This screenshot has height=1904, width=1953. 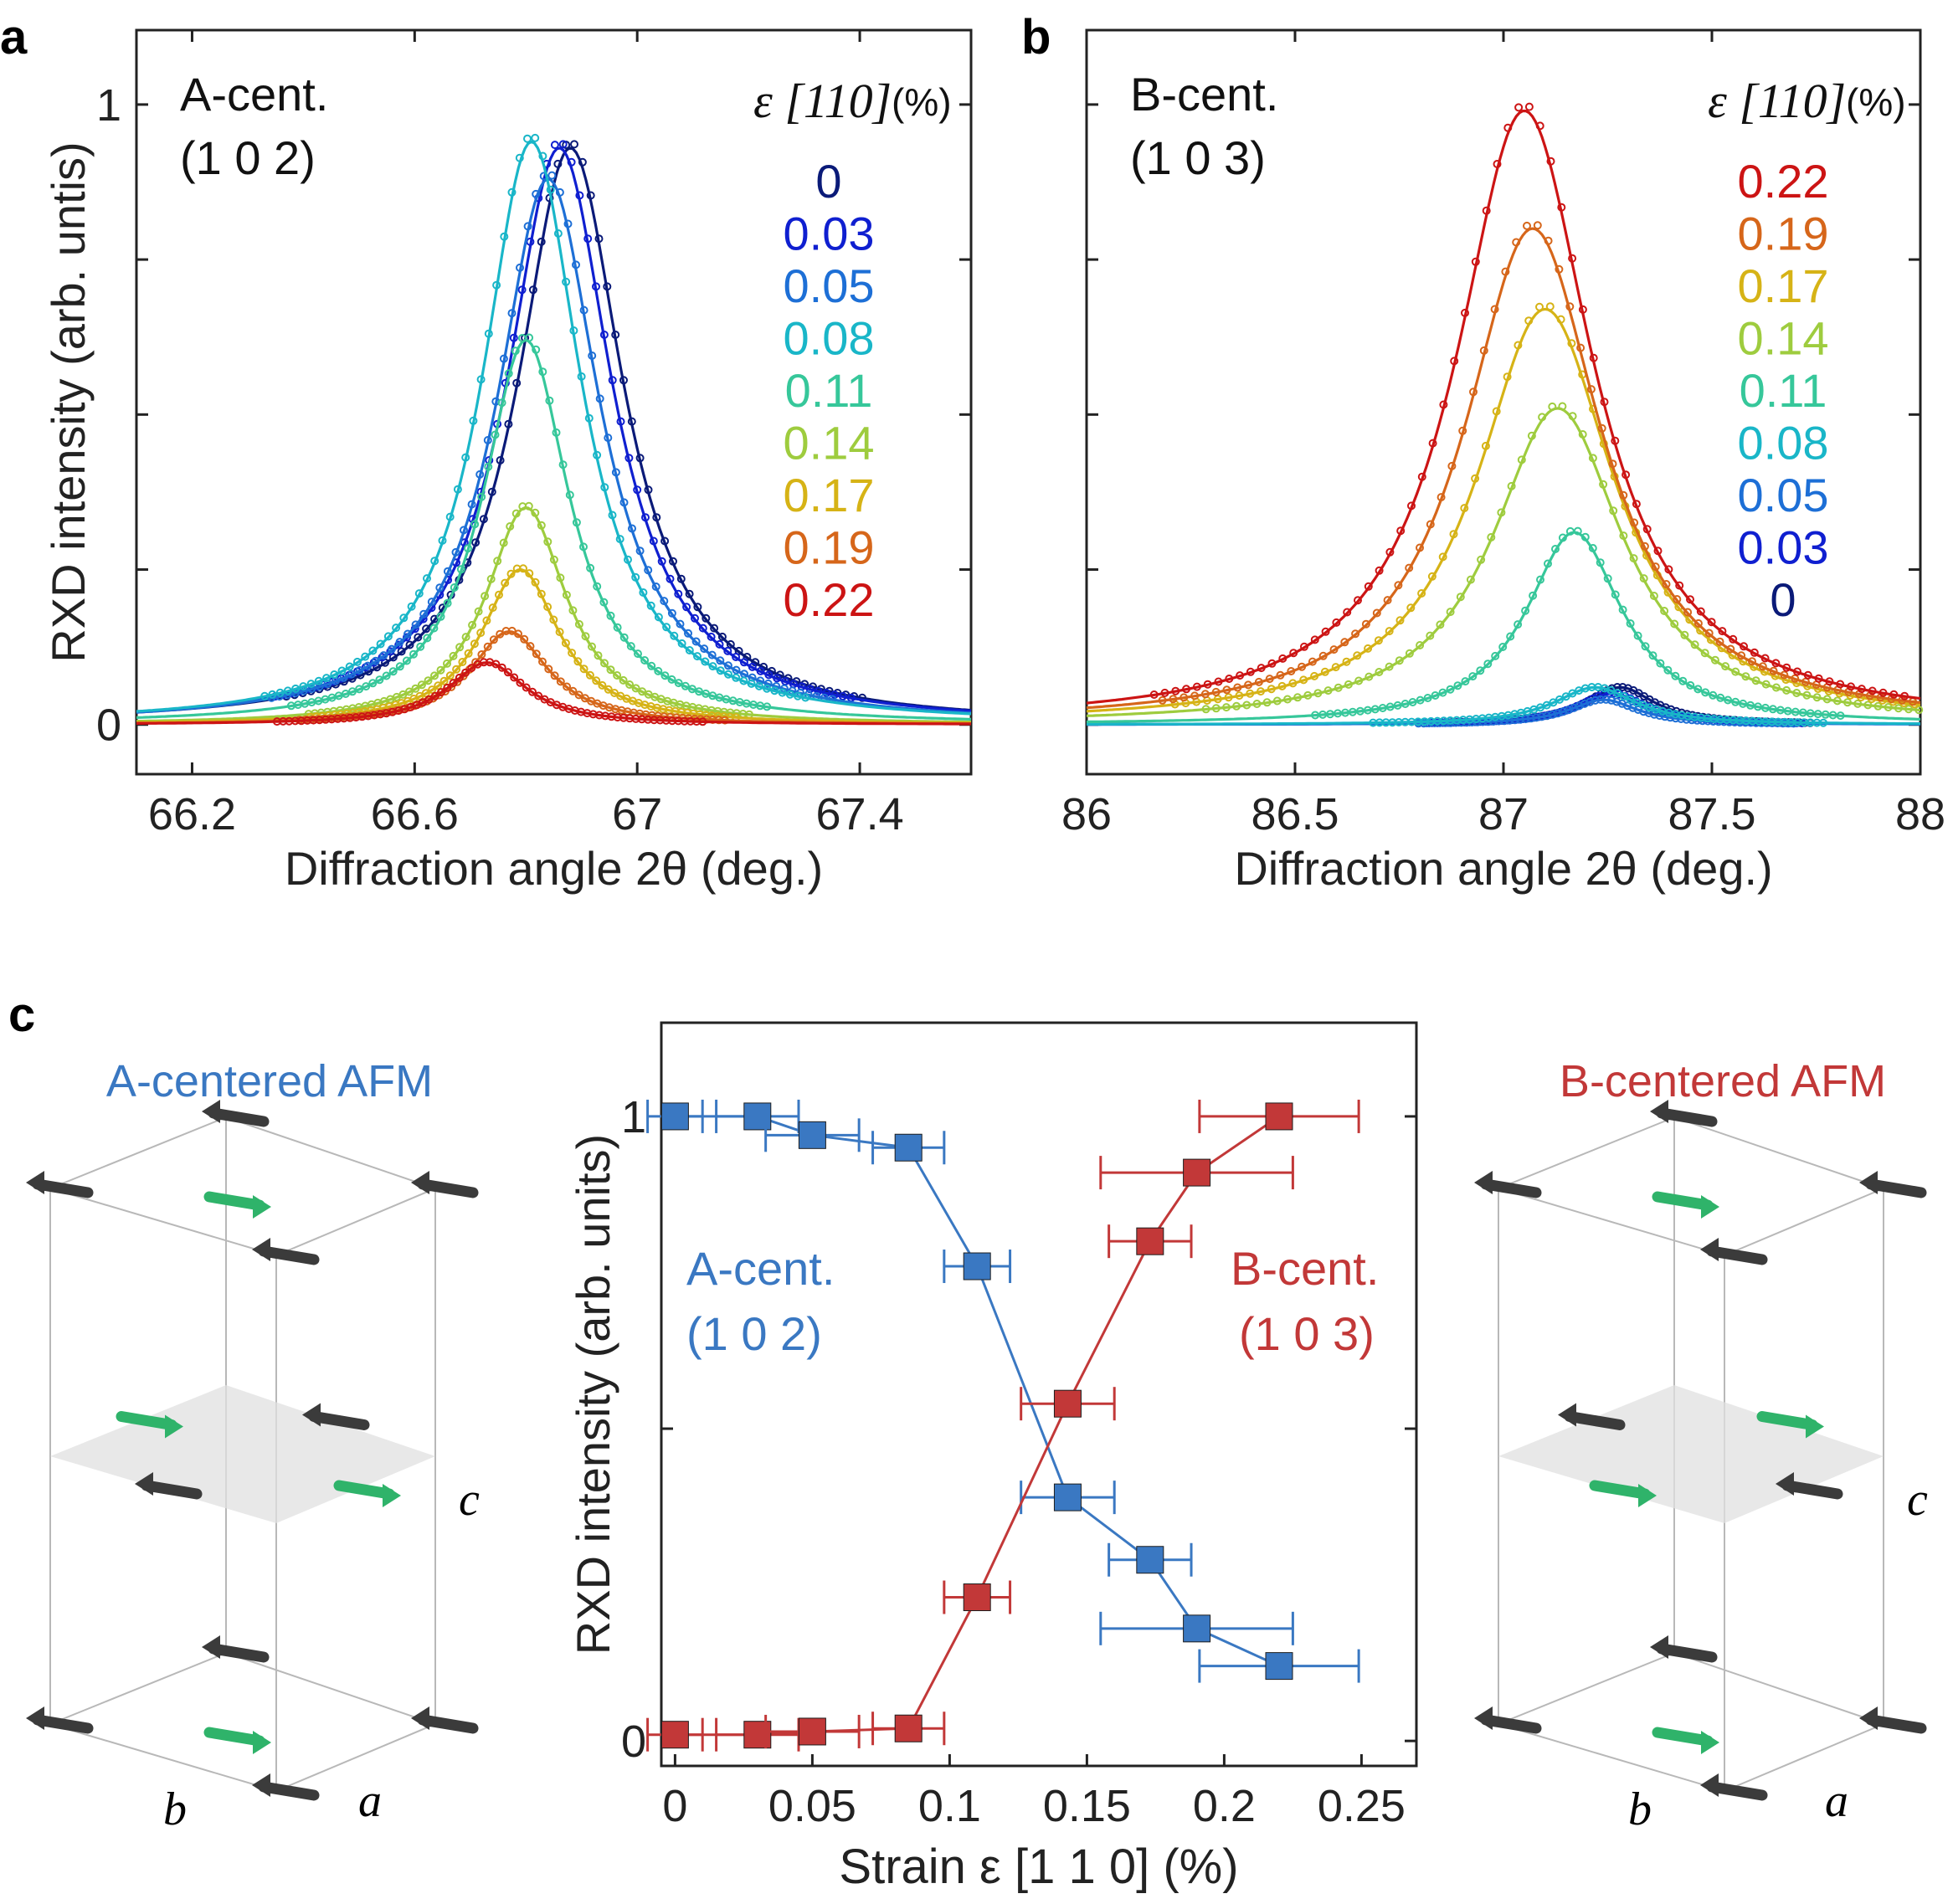 I want to click on data-point-a-0.14-35, so click(x=528, y=506).